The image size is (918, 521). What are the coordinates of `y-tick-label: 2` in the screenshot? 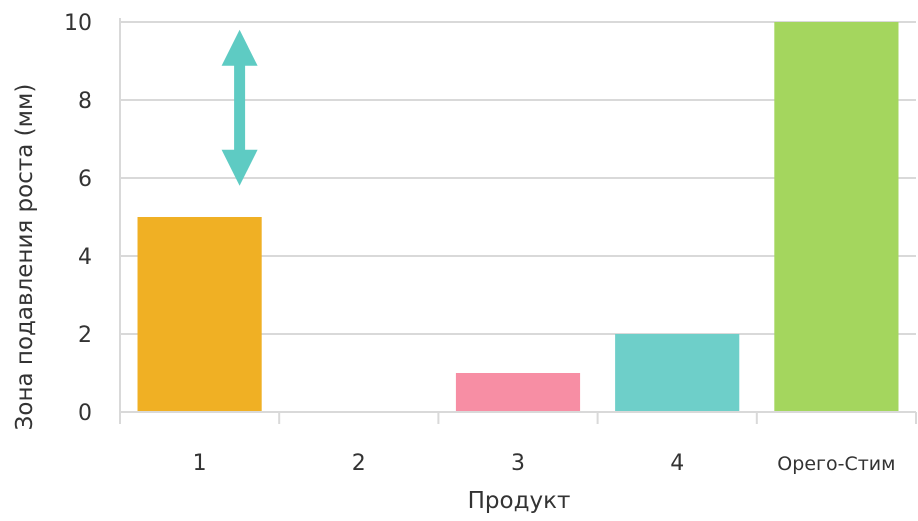 It's located at (85, 335).